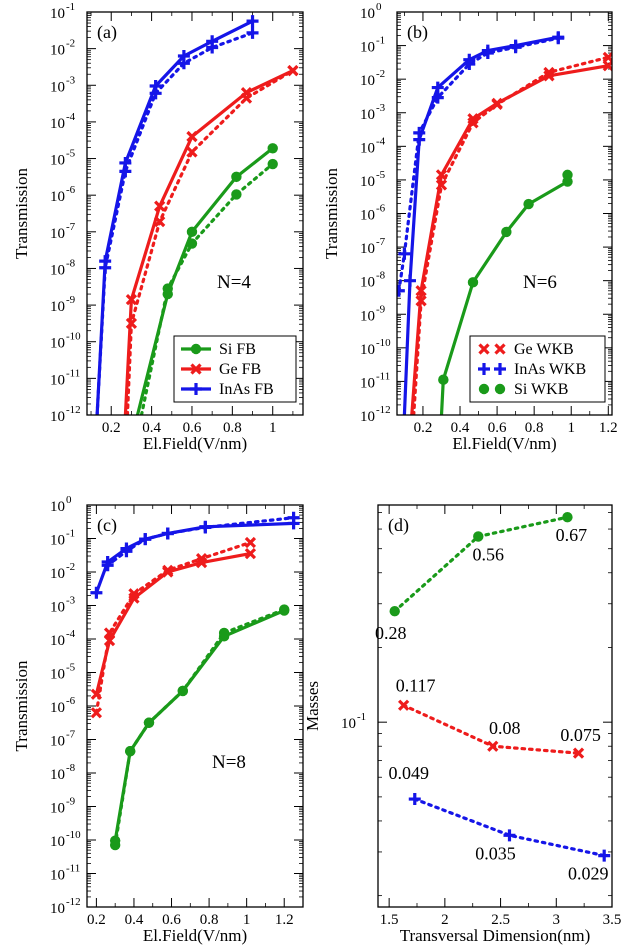 This screenshot has width=627, height=948. What do you see at coordinates (235, 369) in the screenshot?
I see `legend: Si FB Ge FB InAs FB` at bounding box center [235, 369].